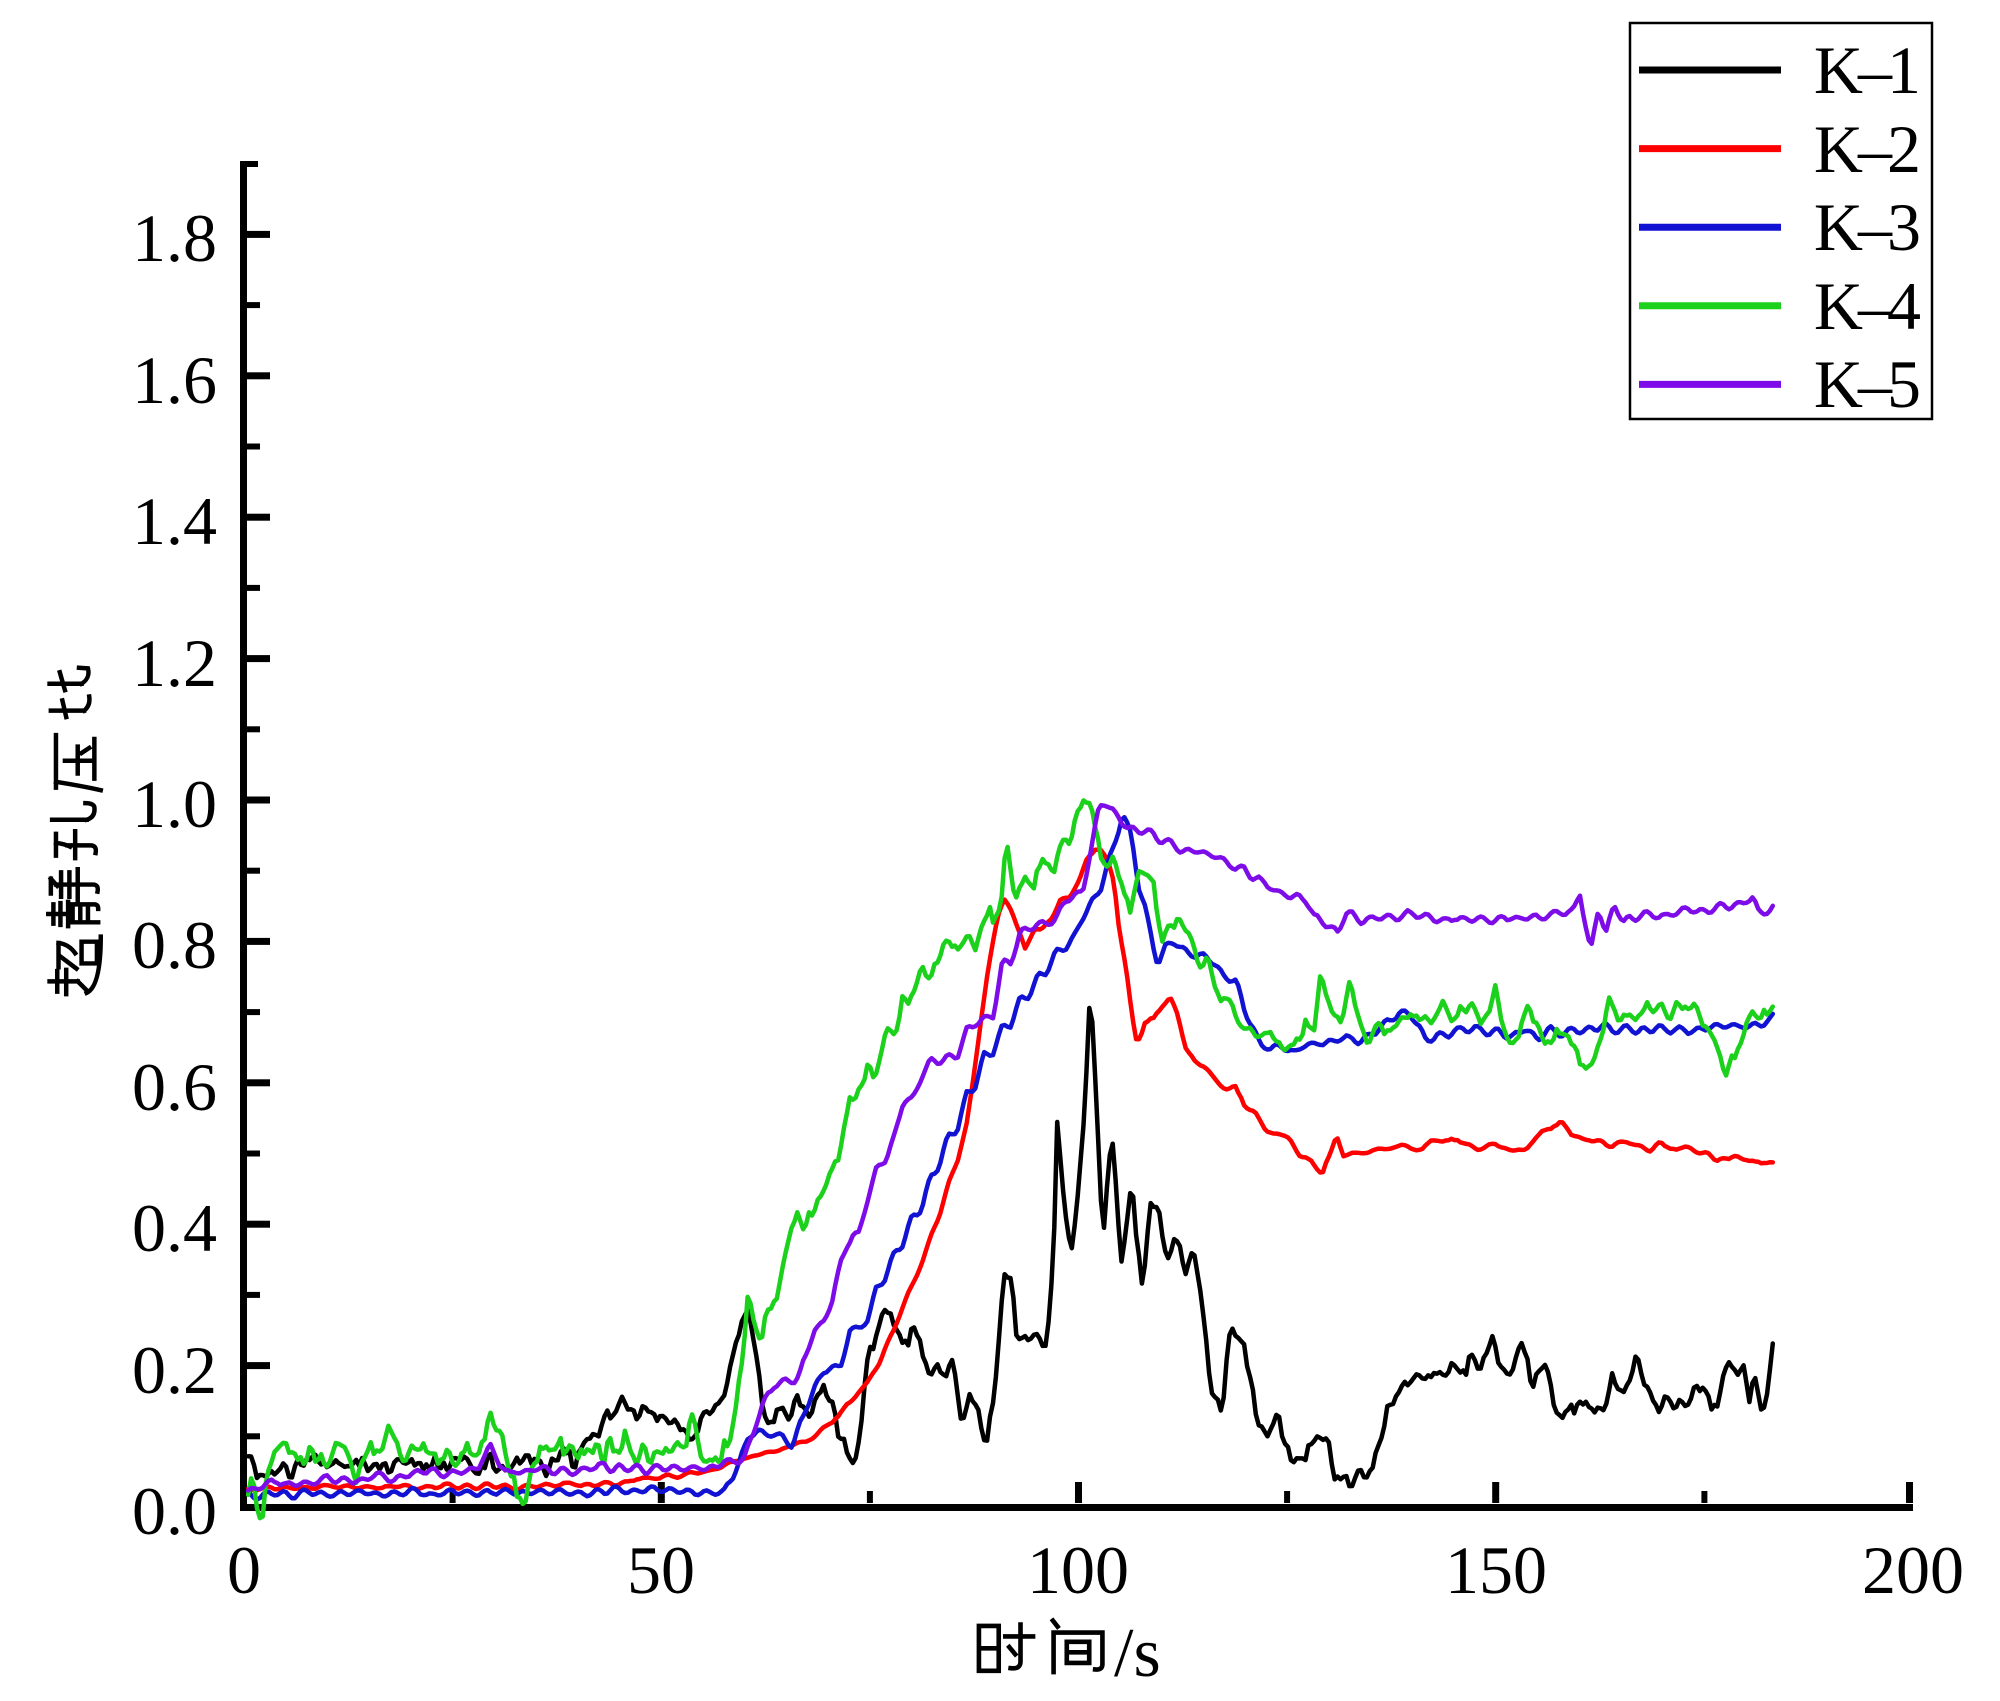  I want to click on svg-text: 0, so click(244, 1570).